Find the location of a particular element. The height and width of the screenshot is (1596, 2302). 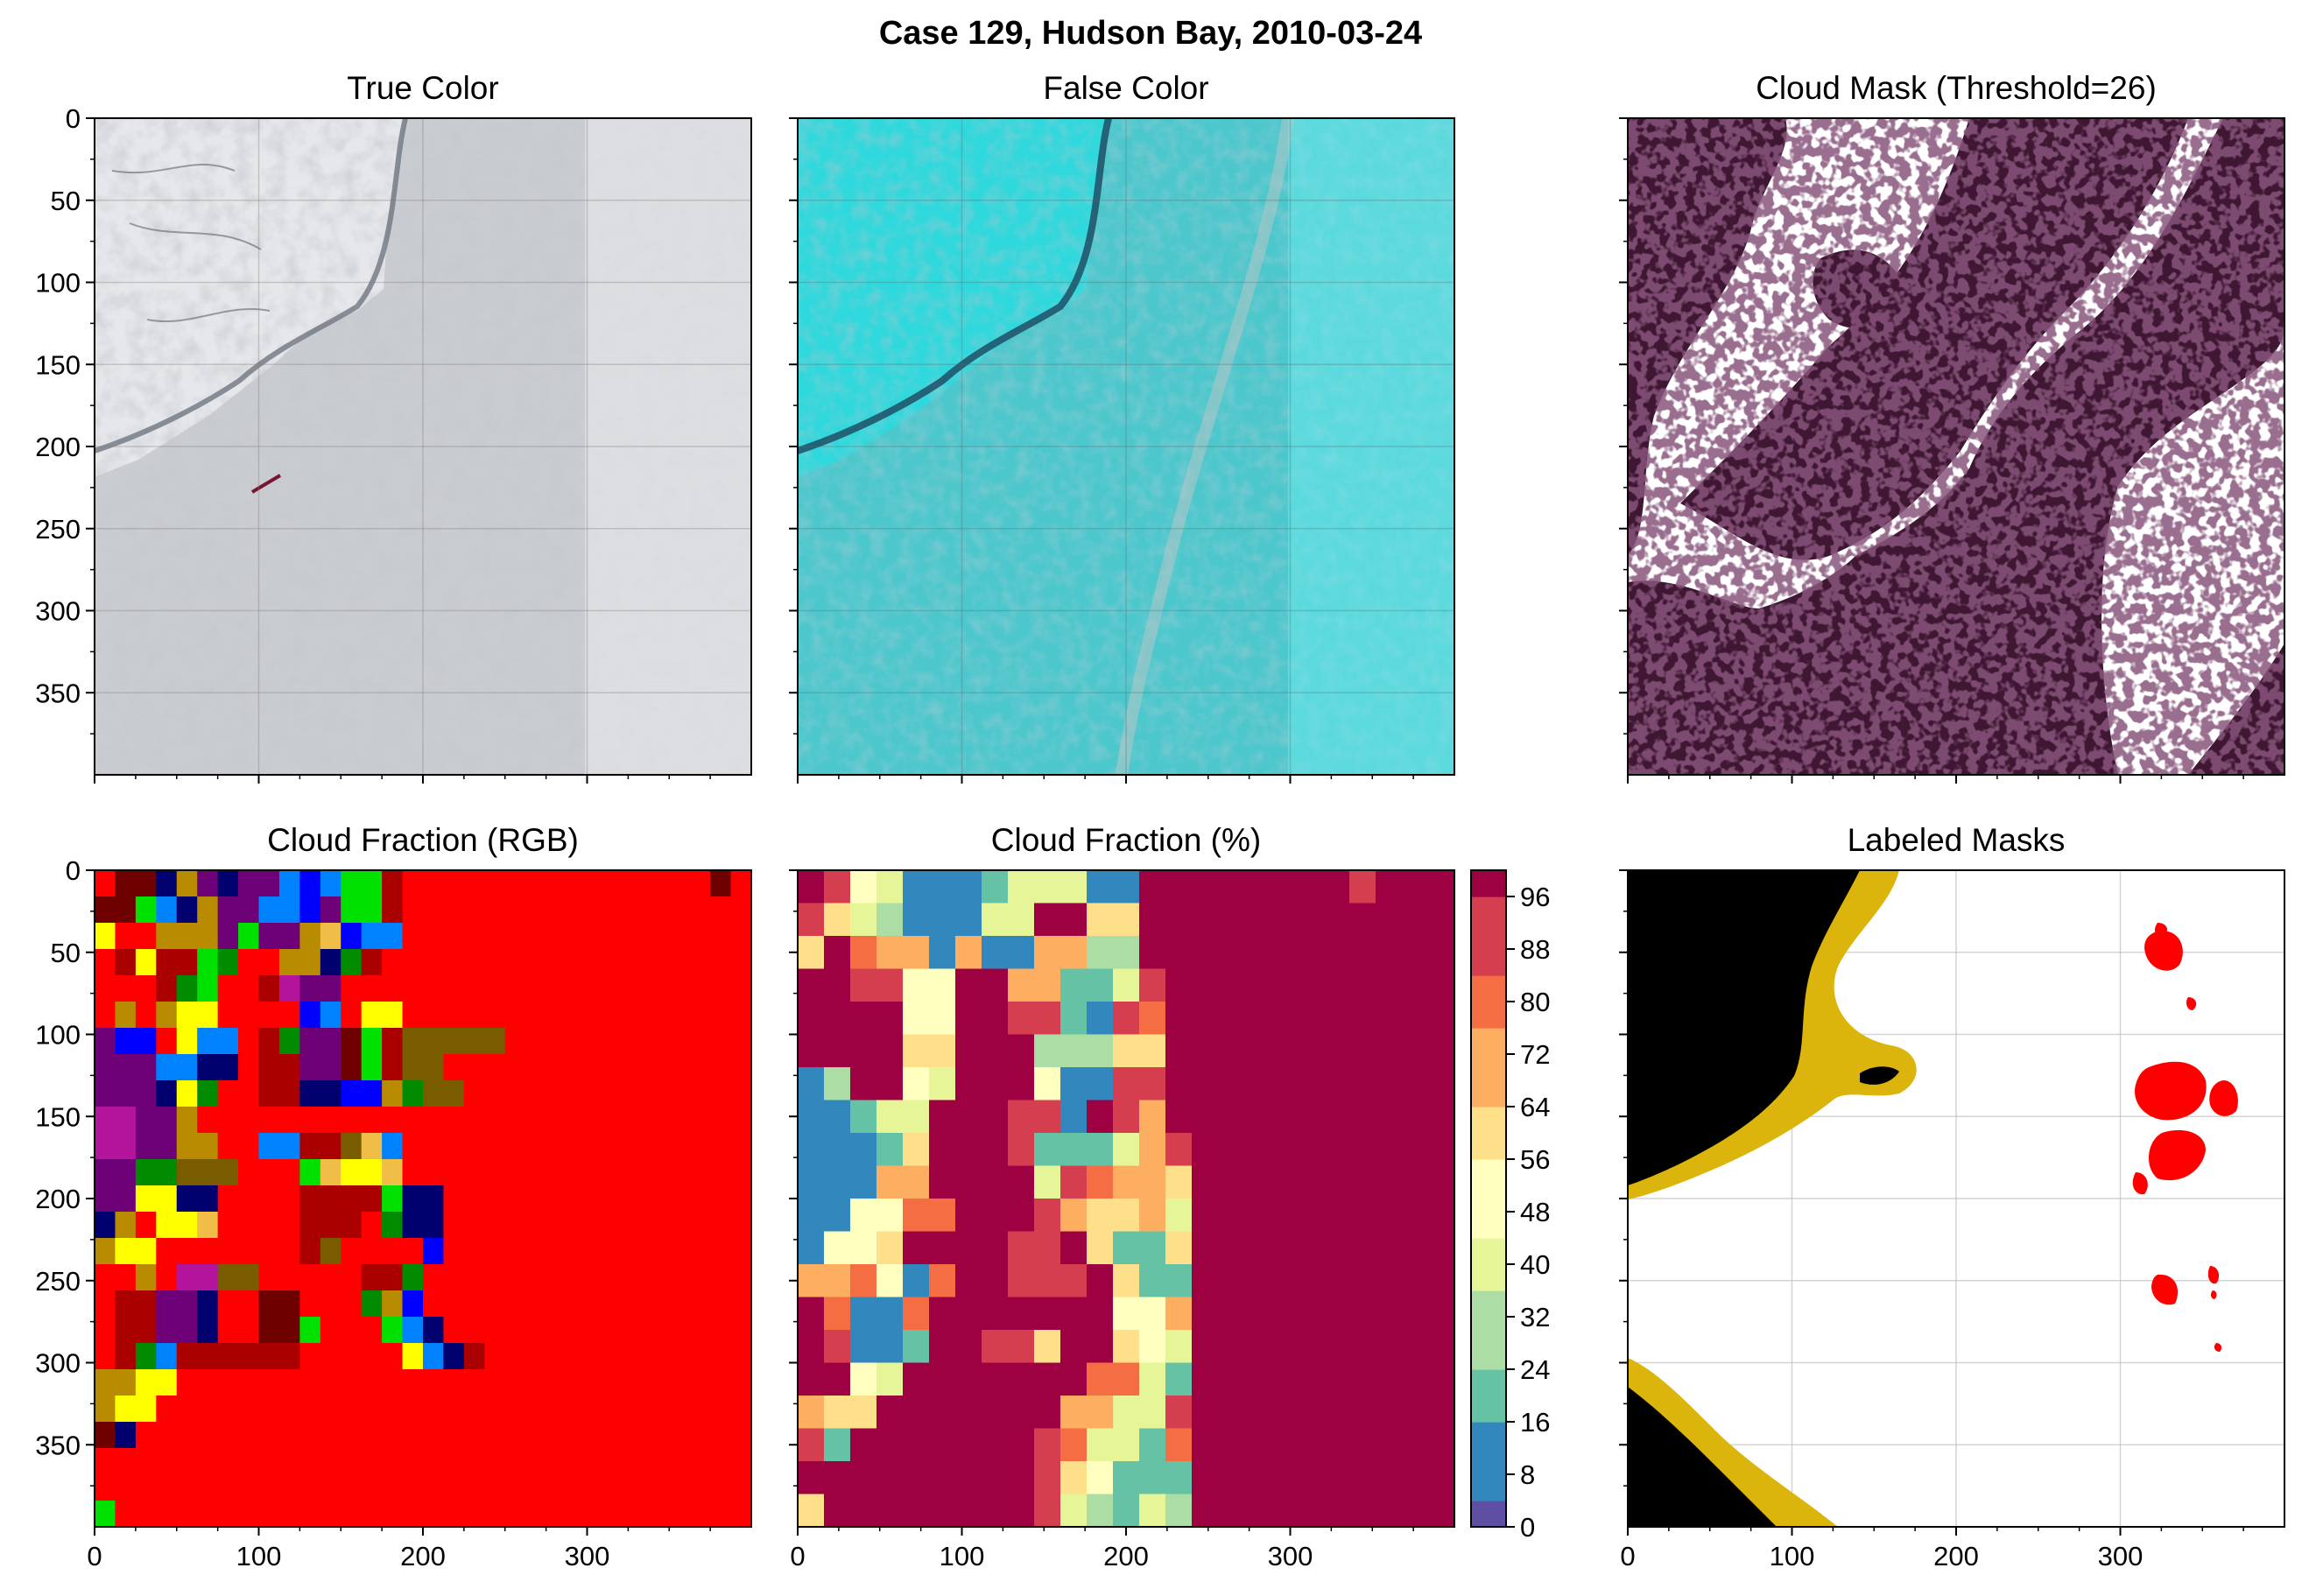

colorbar-tick-label: 56 is located at coordinates (1535, 1159).